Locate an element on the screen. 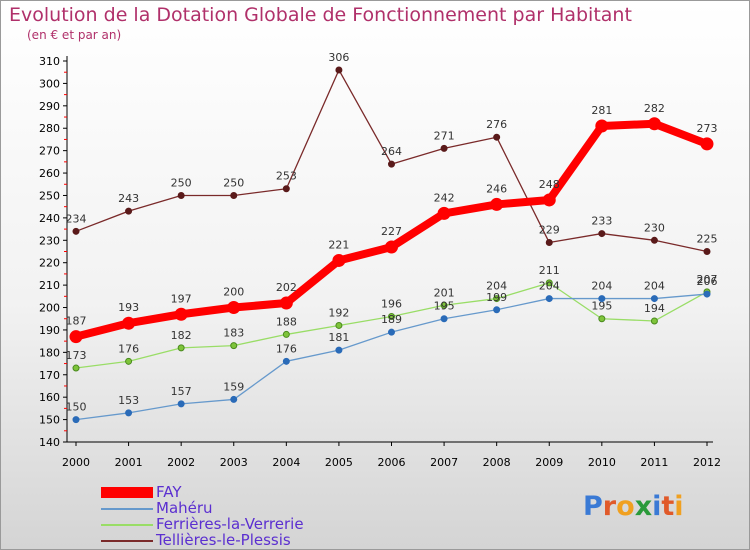 The width and height of the screenshot is (750, 550). x-tick-label: 2005 is located at coordinates (339, 462).